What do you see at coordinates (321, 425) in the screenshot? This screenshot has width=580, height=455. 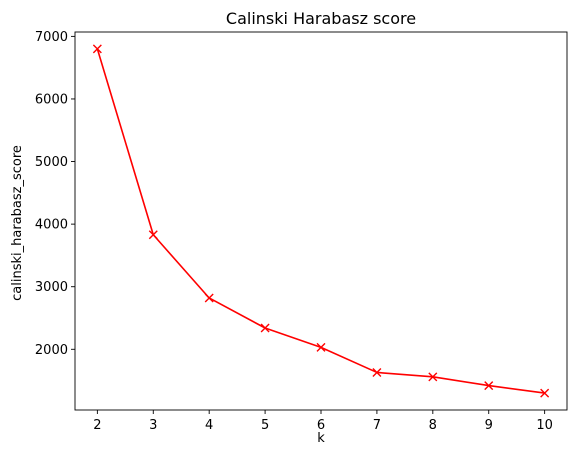 I see `x-tick-label: 6` at bounding box center [321, 425].